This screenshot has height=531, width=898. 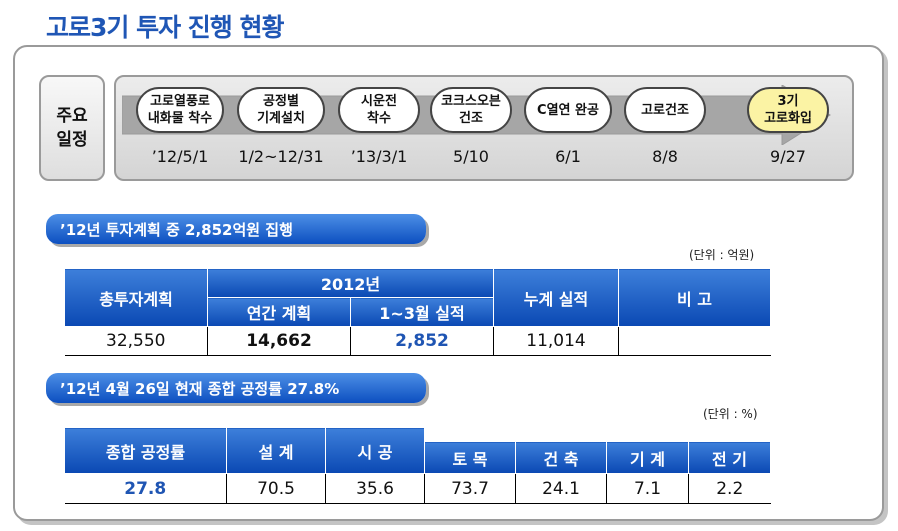 I want to click on milestone-4: 코크스오븐 건조, so click(x=471, y=110).